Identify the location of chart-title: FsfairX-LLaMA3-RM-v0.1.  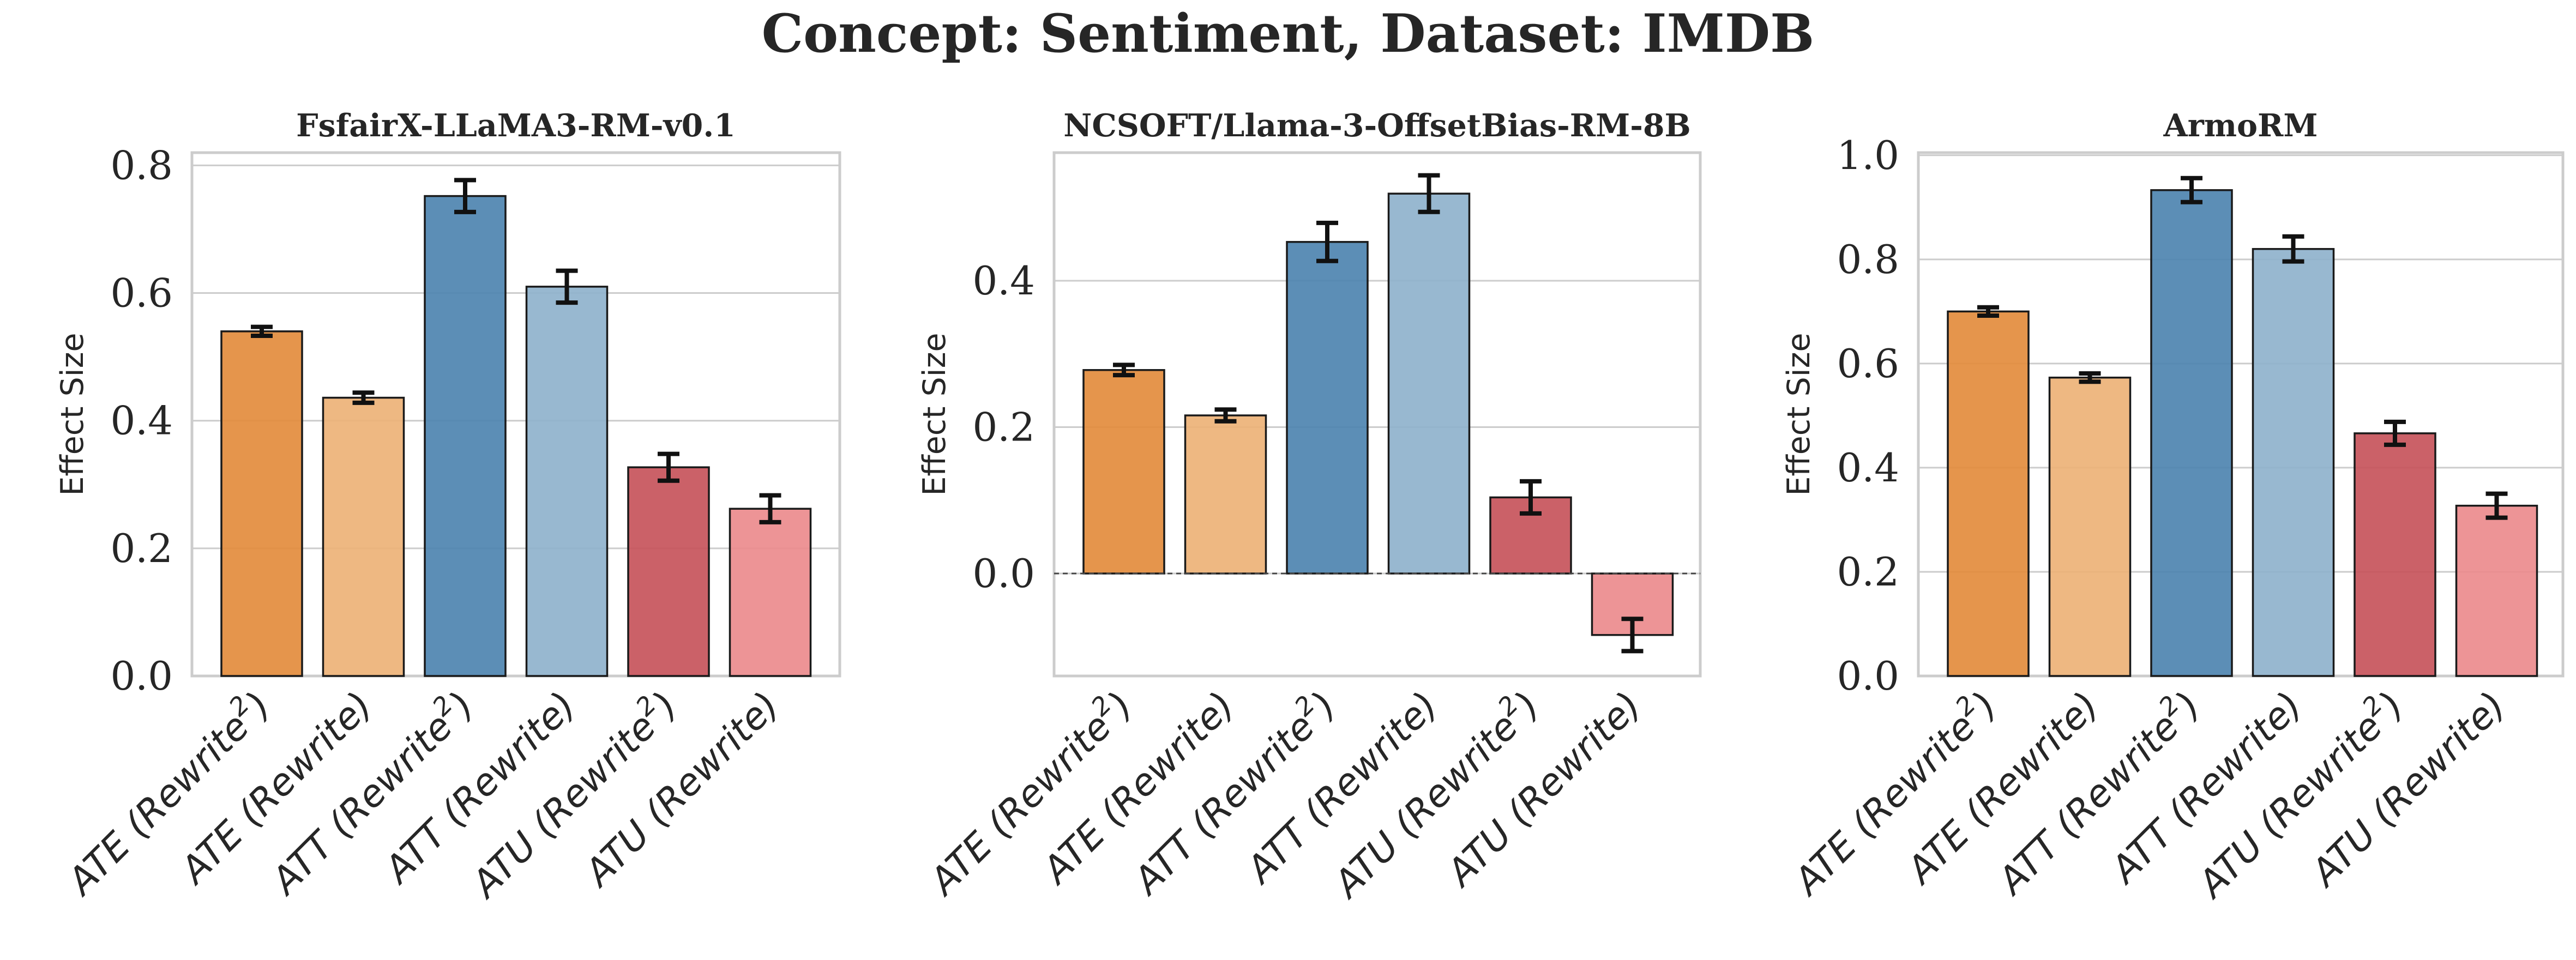
(516, 125).